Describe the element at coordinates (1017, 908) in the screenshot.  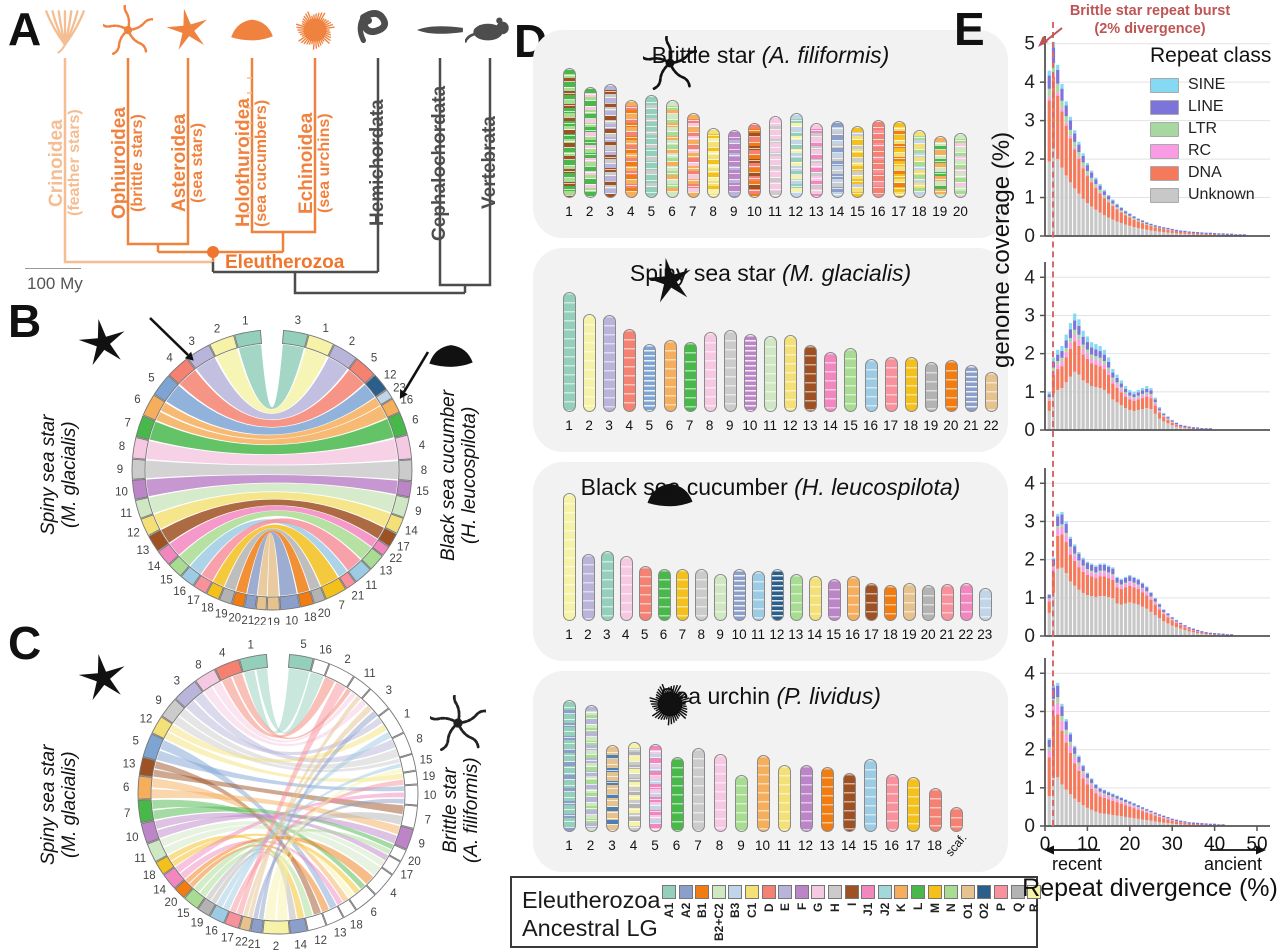
I see `lg-label-Q: Q` at that location.